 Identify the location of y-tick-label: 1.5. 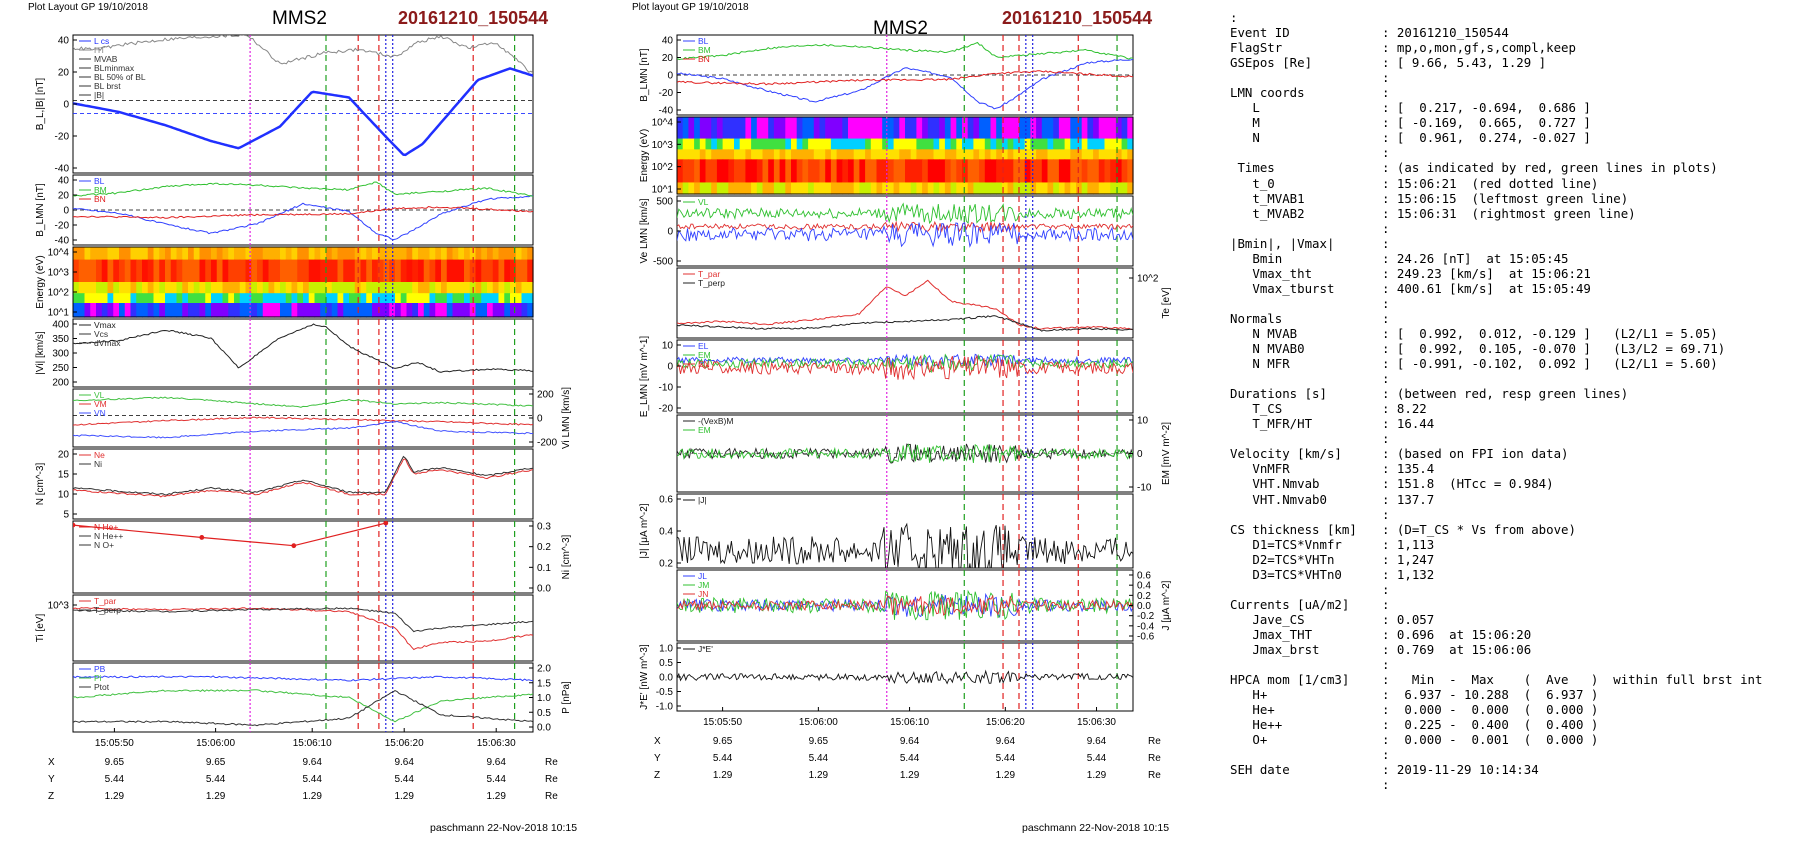
(544, 683).